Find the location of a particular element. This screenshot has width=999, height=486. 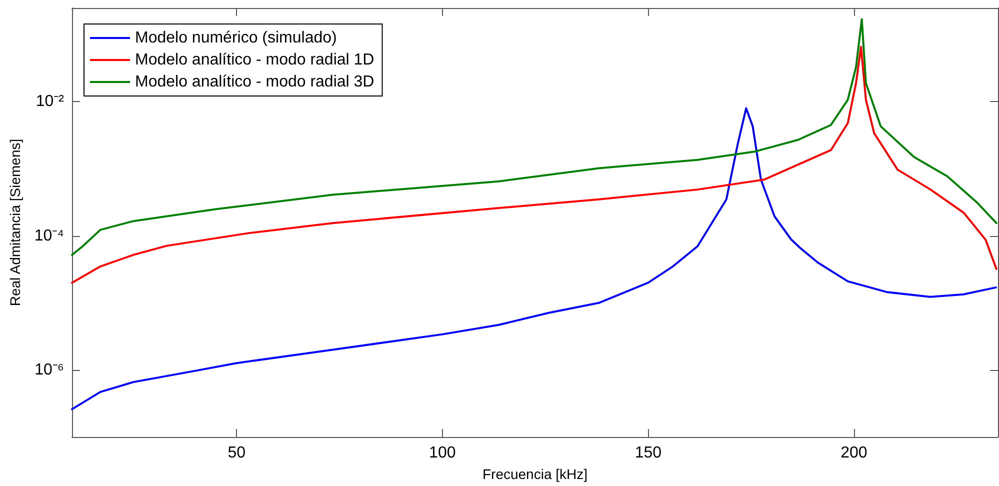

x-tick-label: 100 is located at coordinates (442, 453).